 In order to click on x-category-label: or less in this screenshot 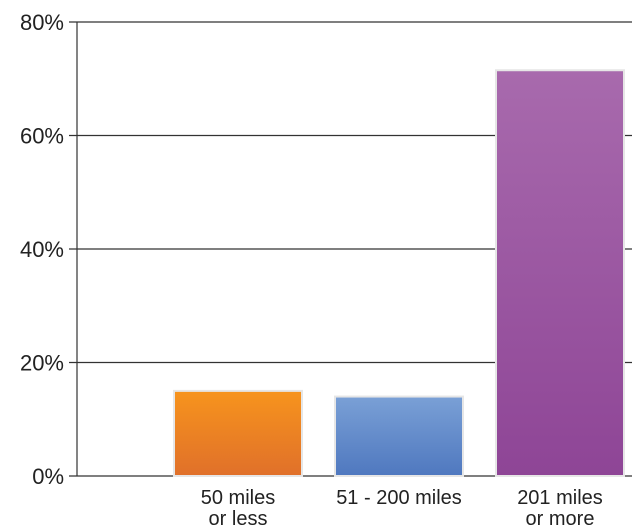, I will do `click(238, 518)`.